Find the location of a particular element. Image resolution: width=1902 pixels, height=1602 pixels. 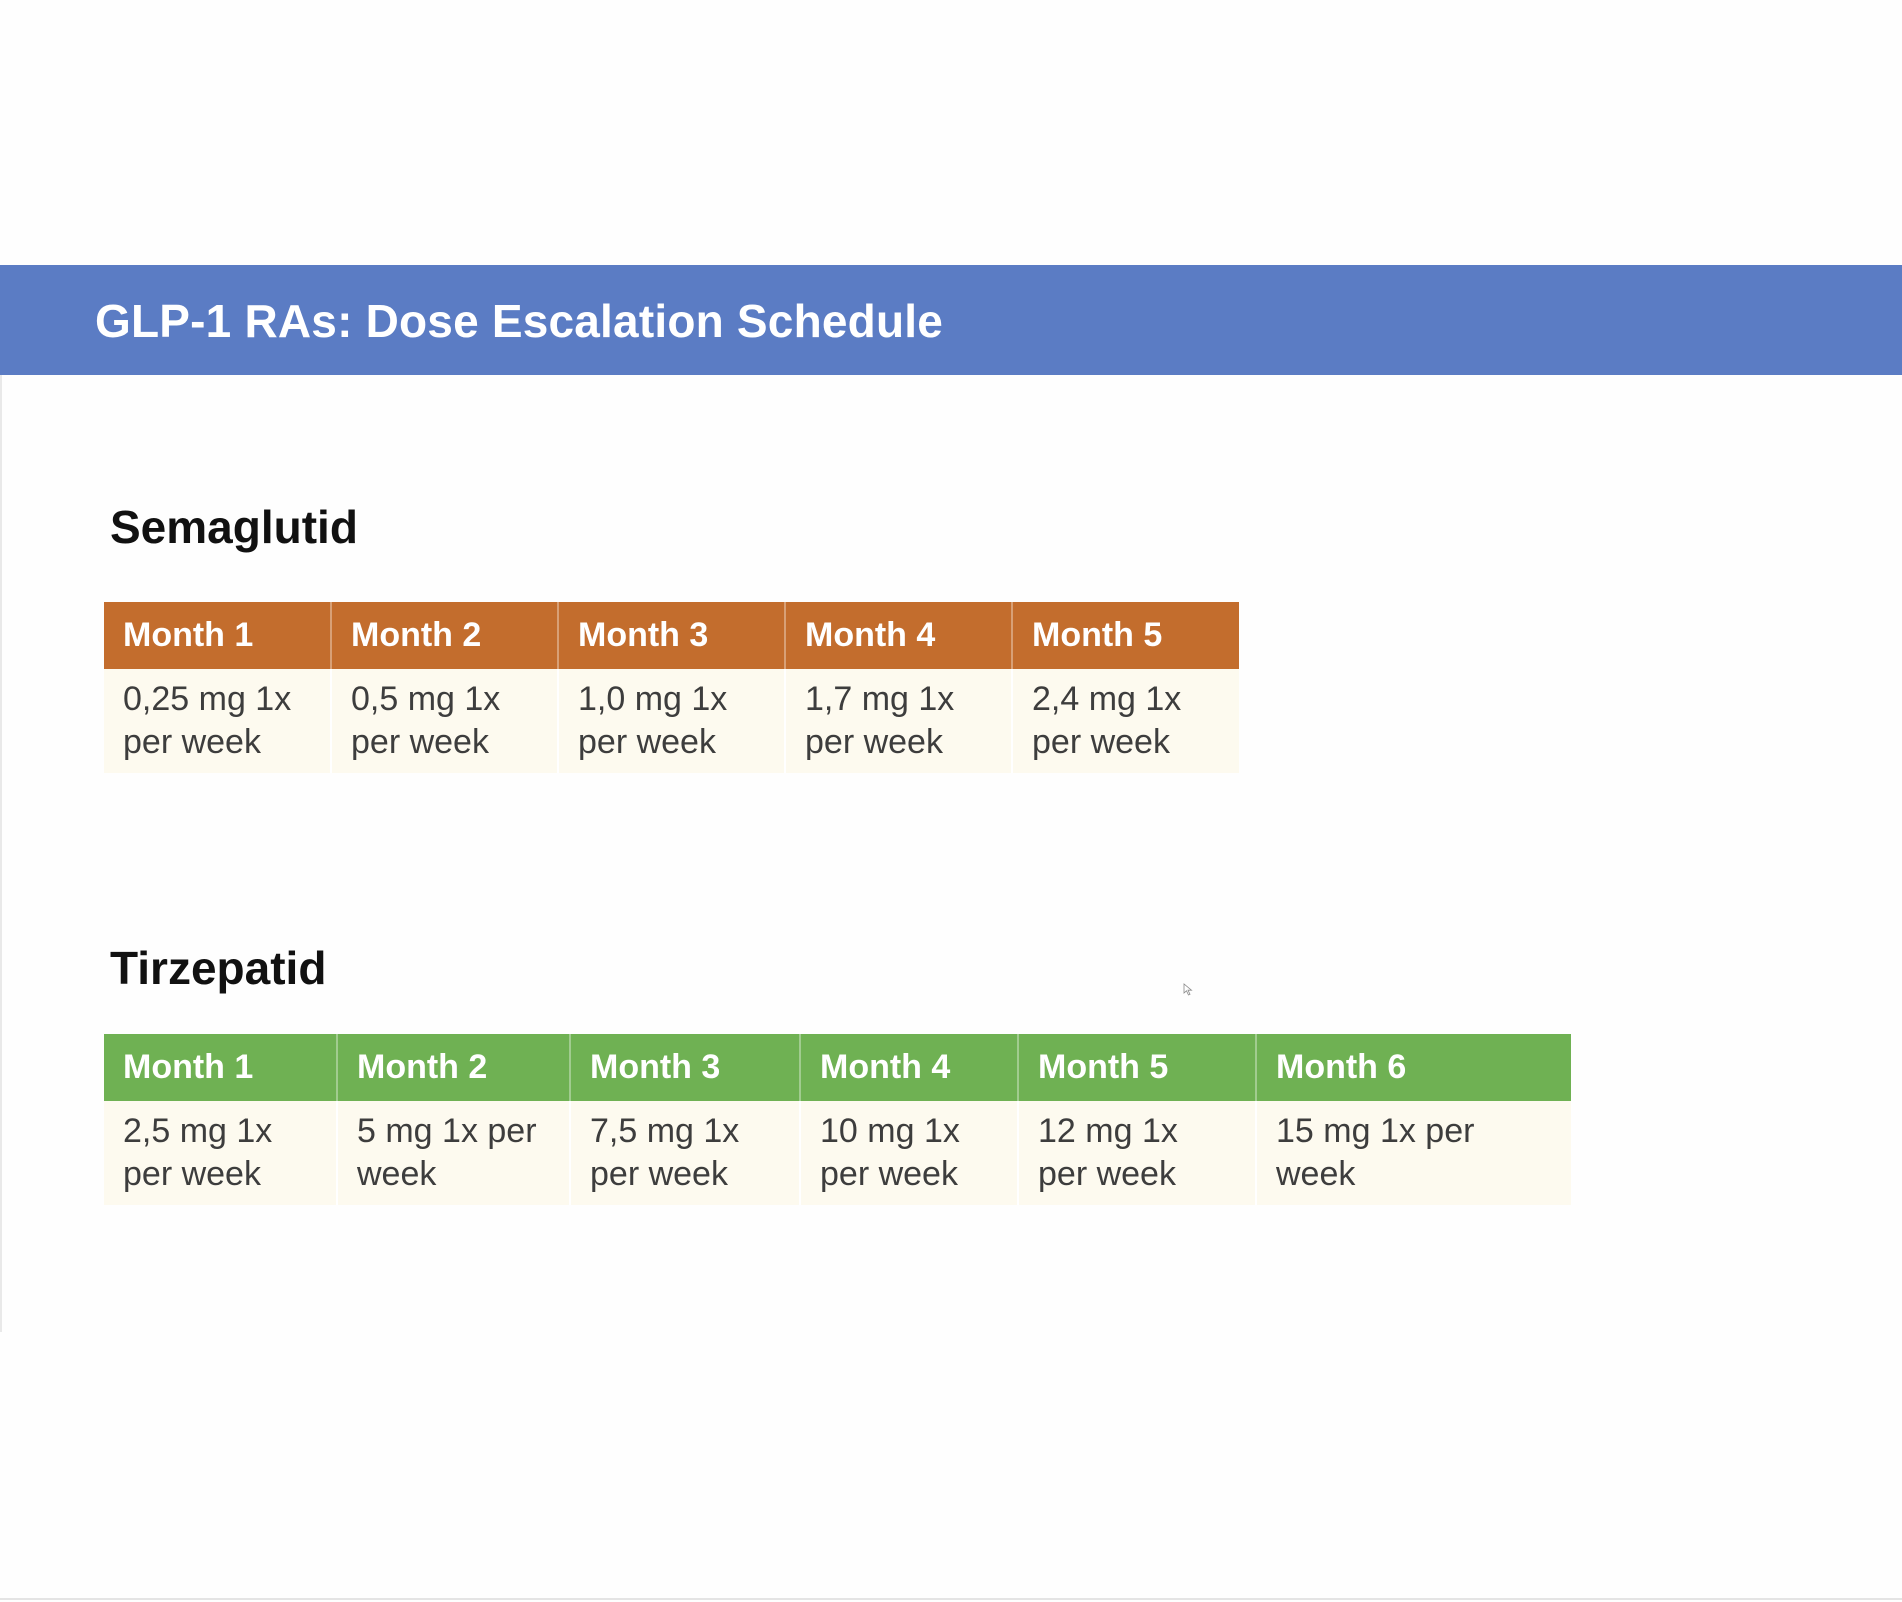

dose-line: 7,5 mg 1x is located at coordinates (665, 1131).